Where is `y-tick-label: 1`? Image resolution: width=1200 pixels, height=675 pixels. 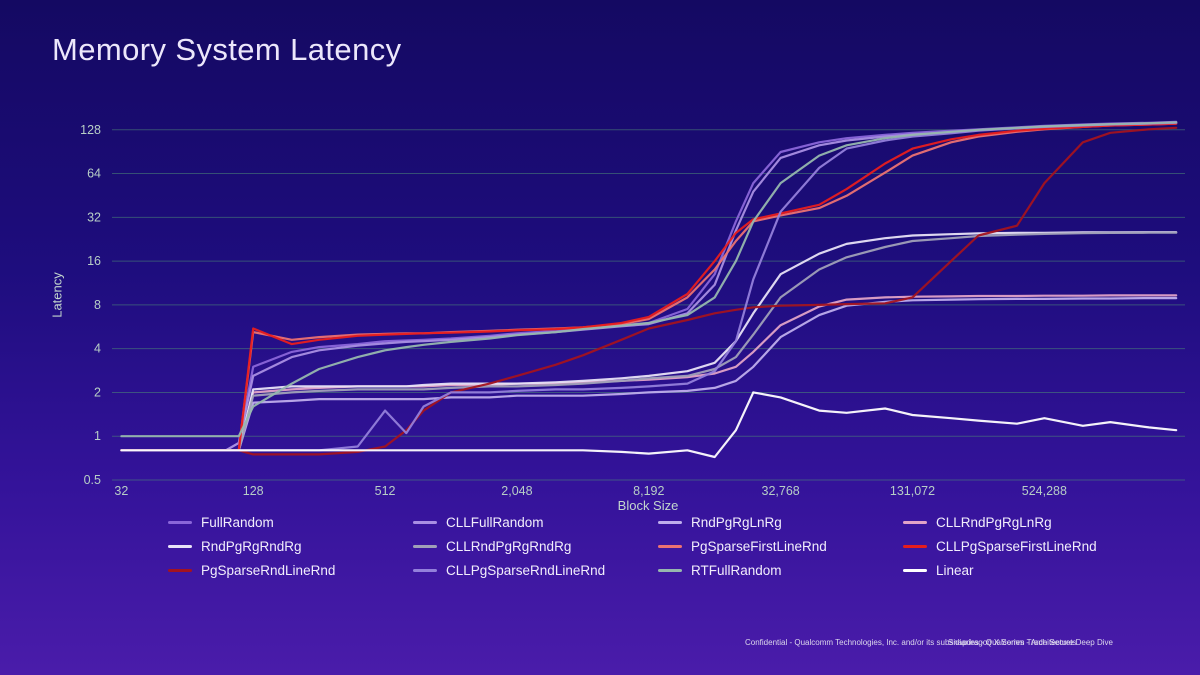 y-tick-label: 1 is located at coordinates (97, 436).